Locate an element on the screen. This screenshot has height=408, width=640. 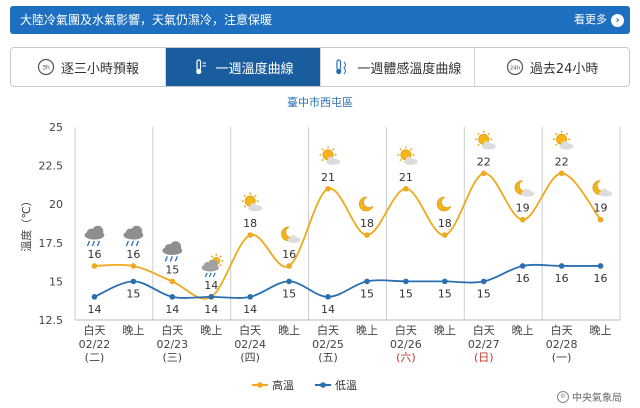
y-tick-label: 12.5 is located at coordinates (51, 320).